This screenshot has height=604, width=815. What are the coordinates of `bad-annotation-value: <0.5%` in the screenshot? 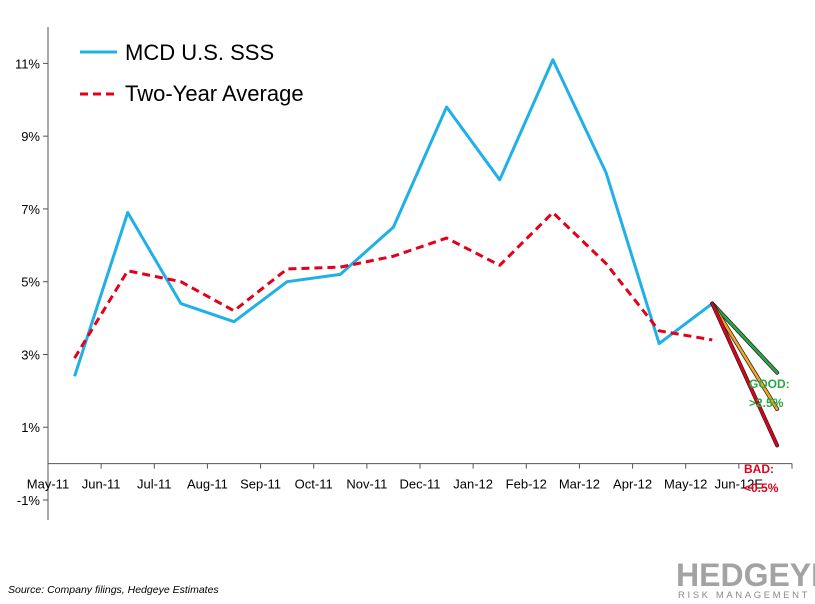 It's located at (761, 488).